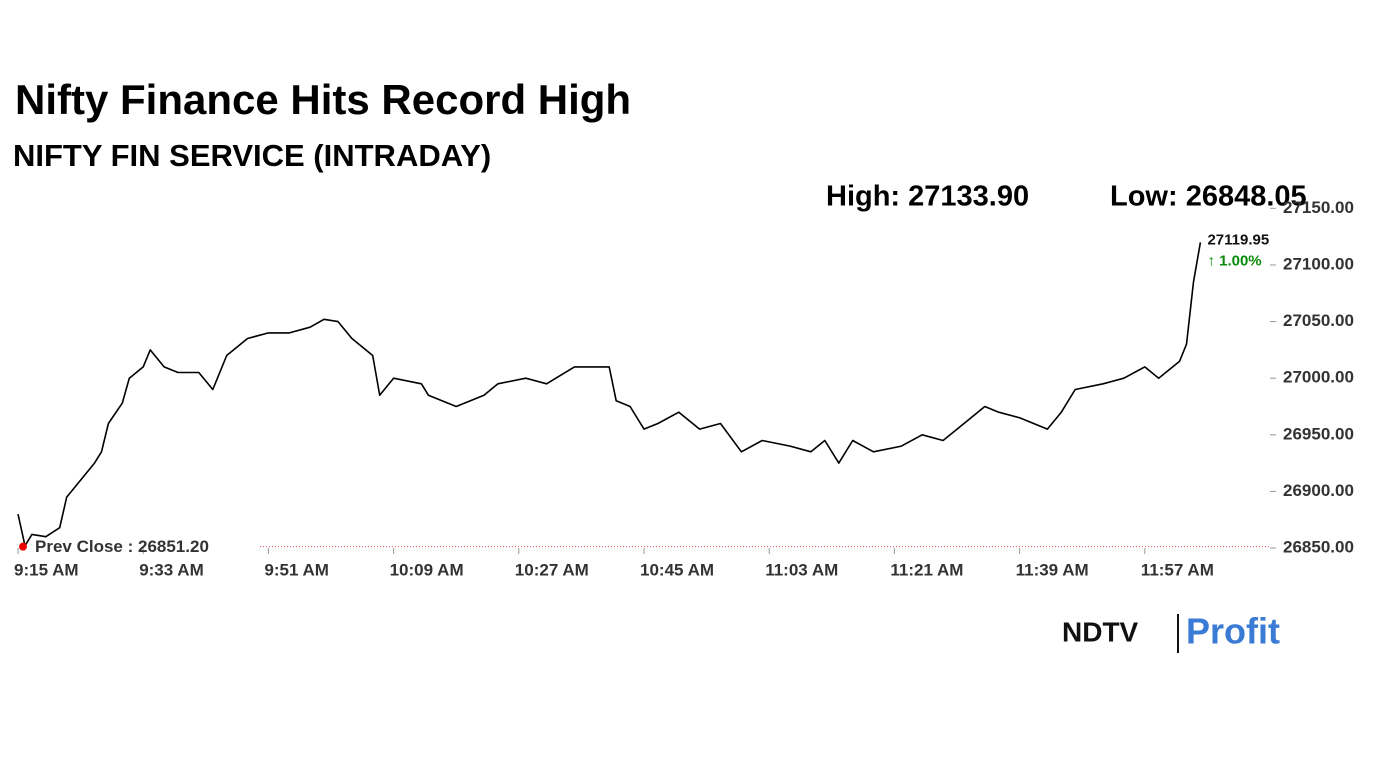  I want to click on logo-profit: Profit, so click(1233, 631).